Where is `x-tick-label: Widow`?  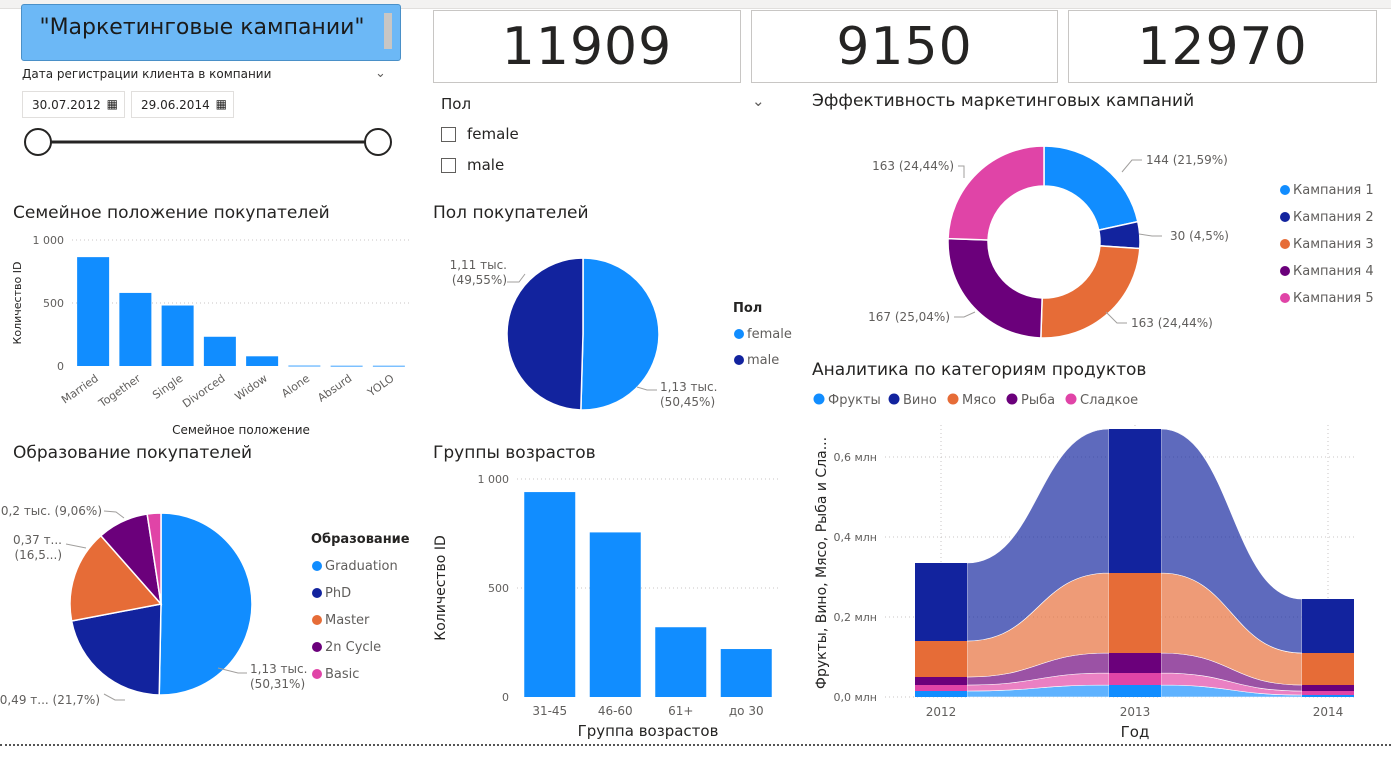 x-tick-label: Widow is located at coordinates (251, 388).